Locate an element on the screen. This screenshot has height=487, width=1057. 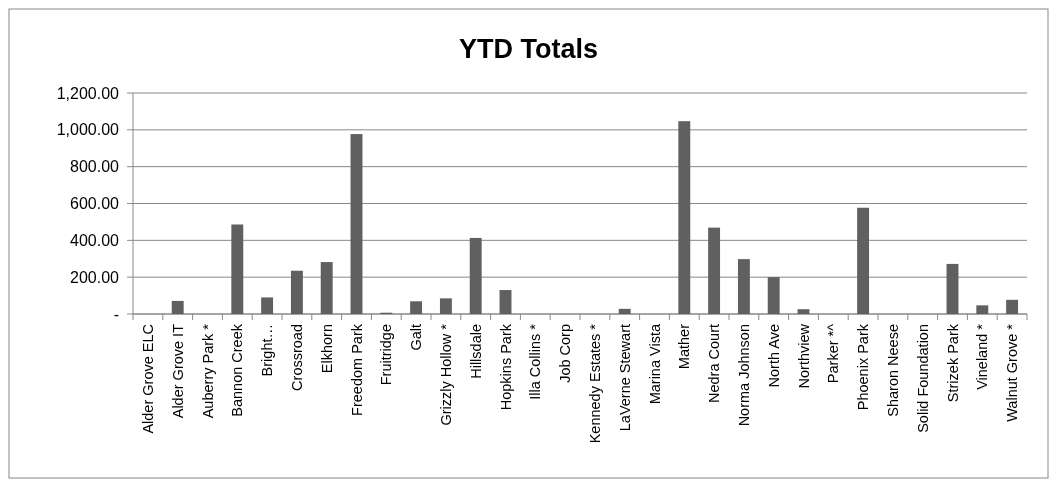
y-tick-label: - is located at coordinates (116, 314).